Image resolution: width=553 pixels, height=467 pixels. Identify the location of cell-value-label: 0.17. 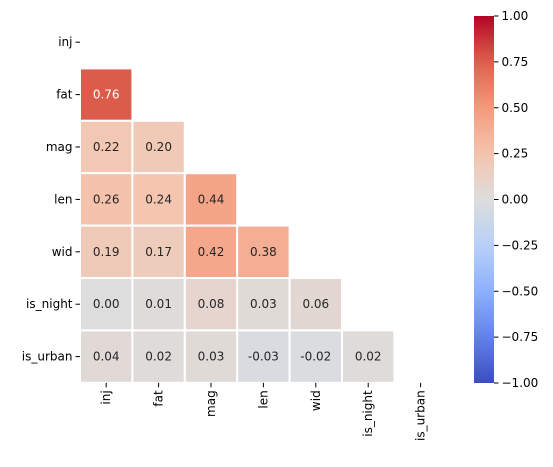
(158, 252).